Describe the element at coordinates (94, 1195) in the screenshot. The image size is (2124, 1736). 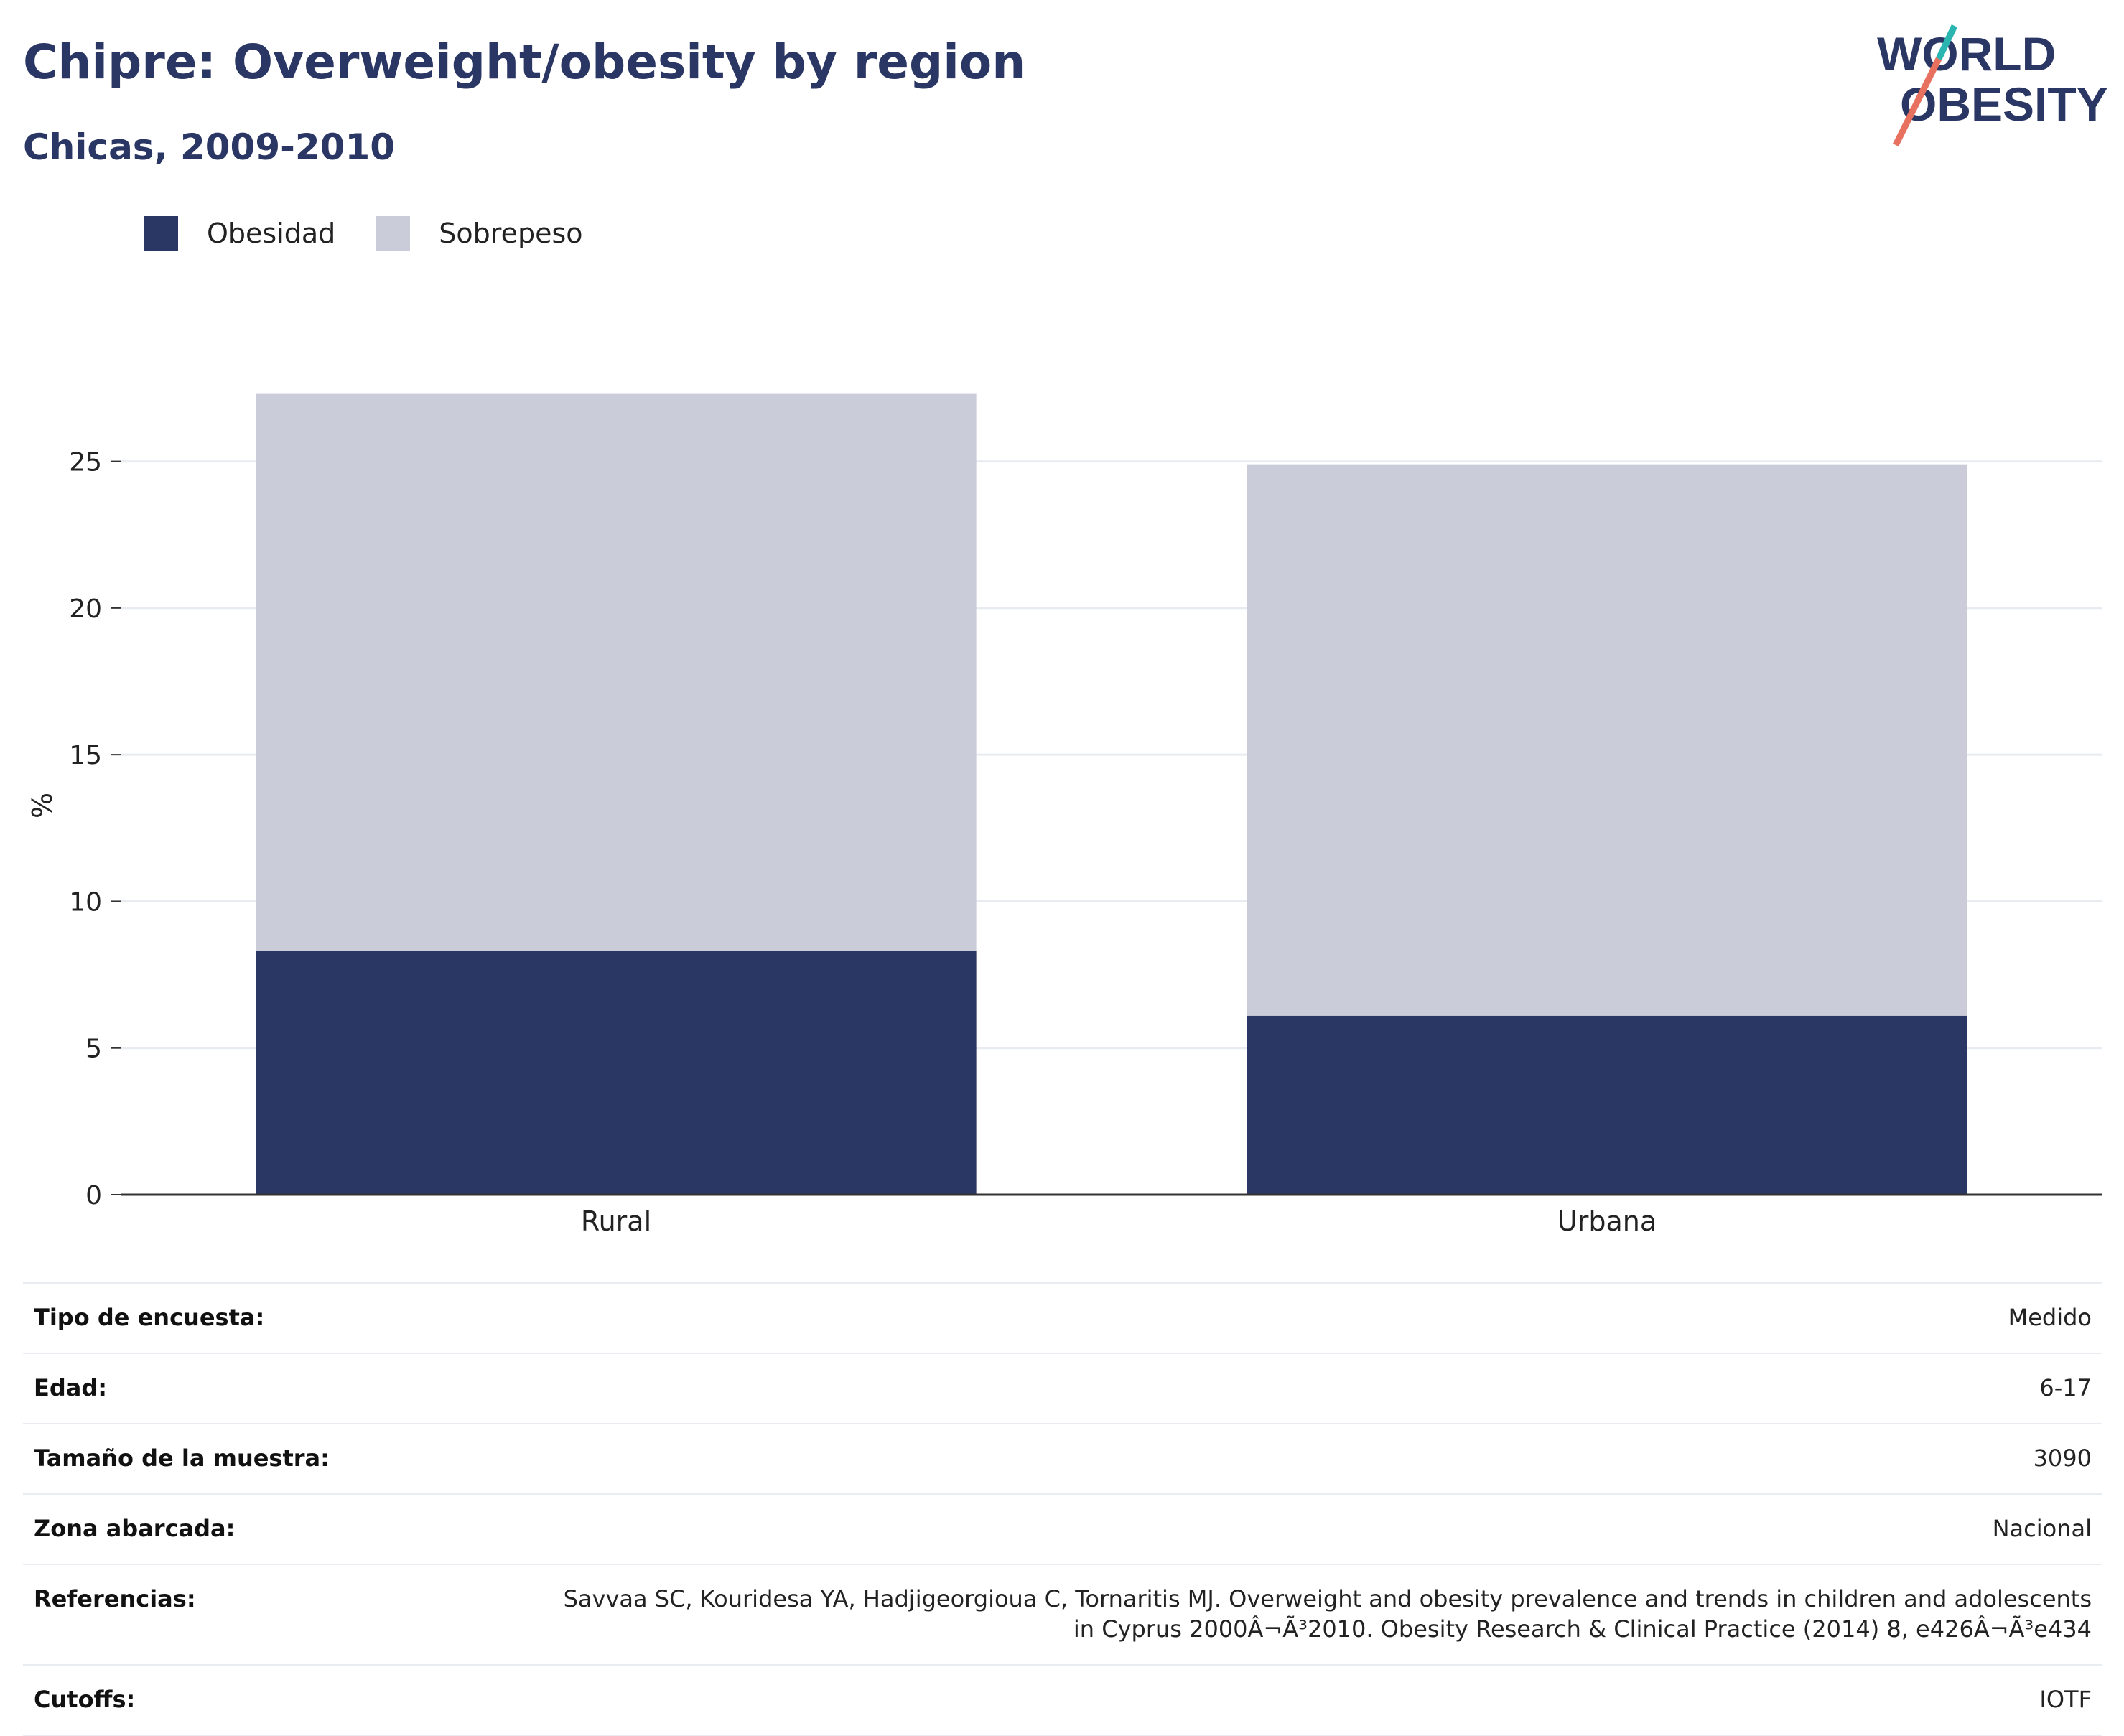
I see `y-tick-label: 0` at that location.